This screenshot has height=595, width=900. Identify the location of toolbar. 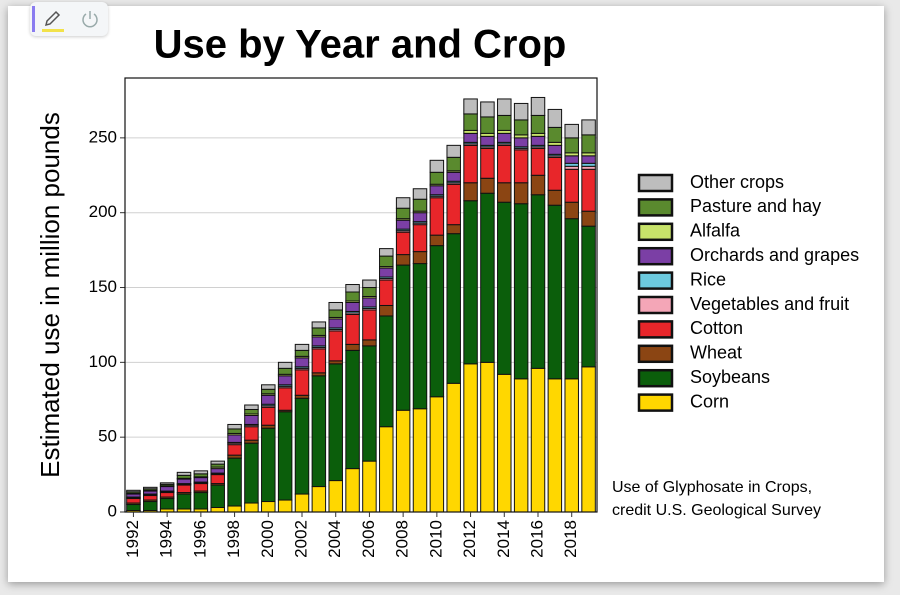
(69, 19).